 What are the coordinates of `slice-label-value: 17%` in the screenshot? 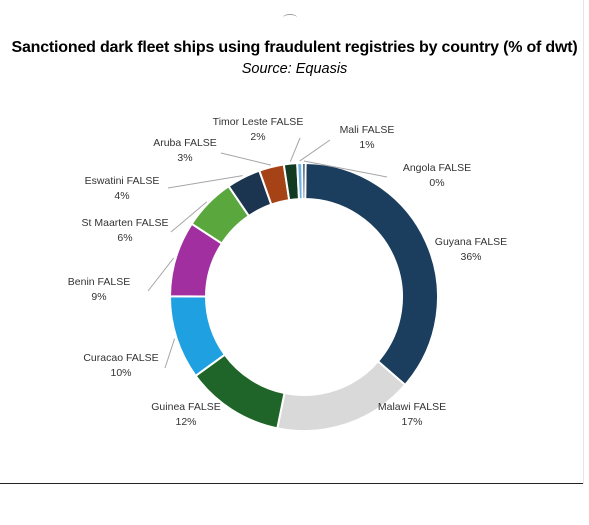 It's located at (411, 422).